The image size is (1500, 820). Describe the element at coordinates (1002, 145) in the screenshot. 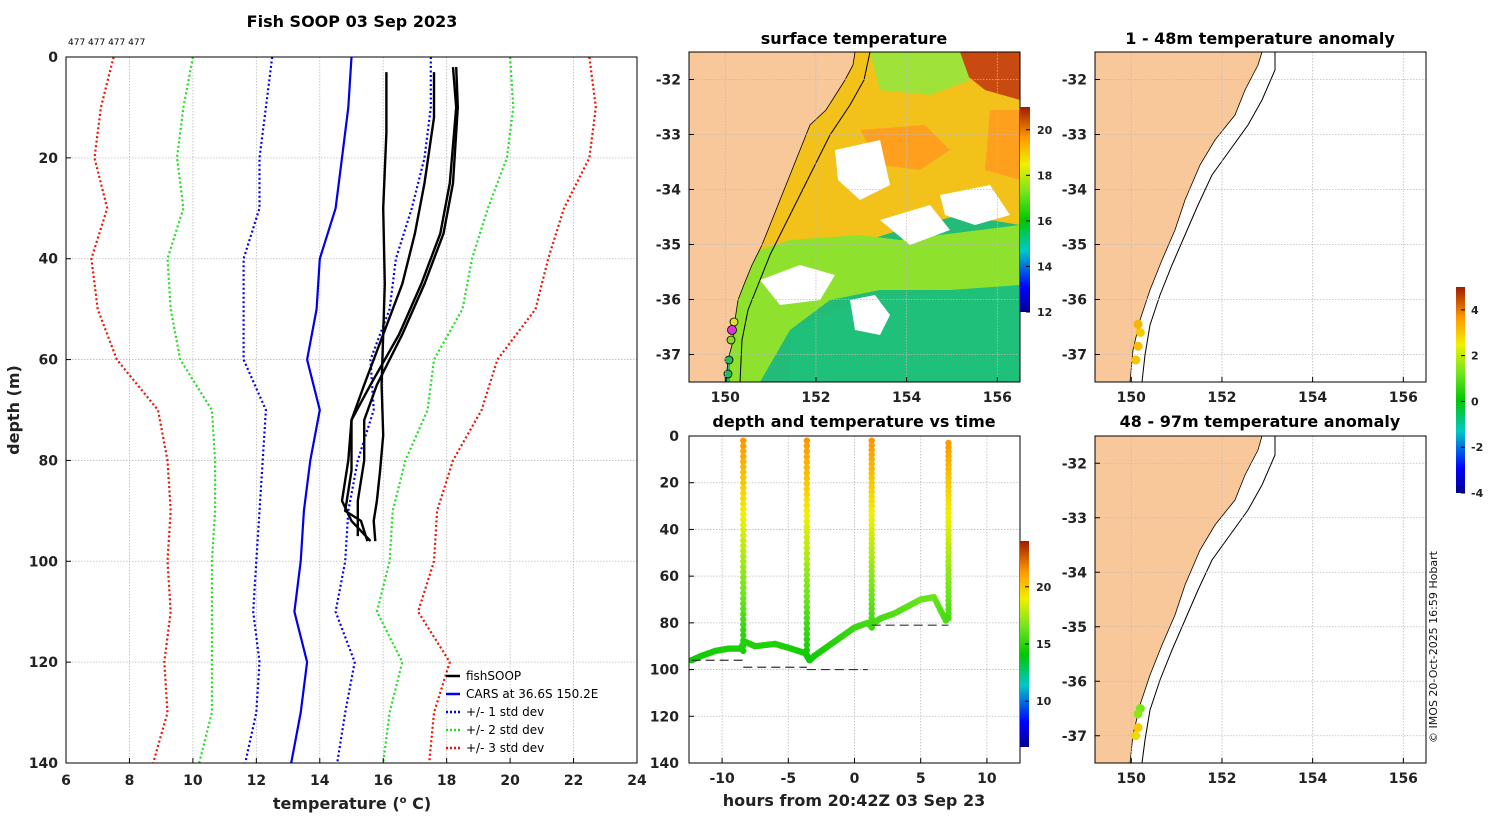

I see `sst-orange-east` at that location.